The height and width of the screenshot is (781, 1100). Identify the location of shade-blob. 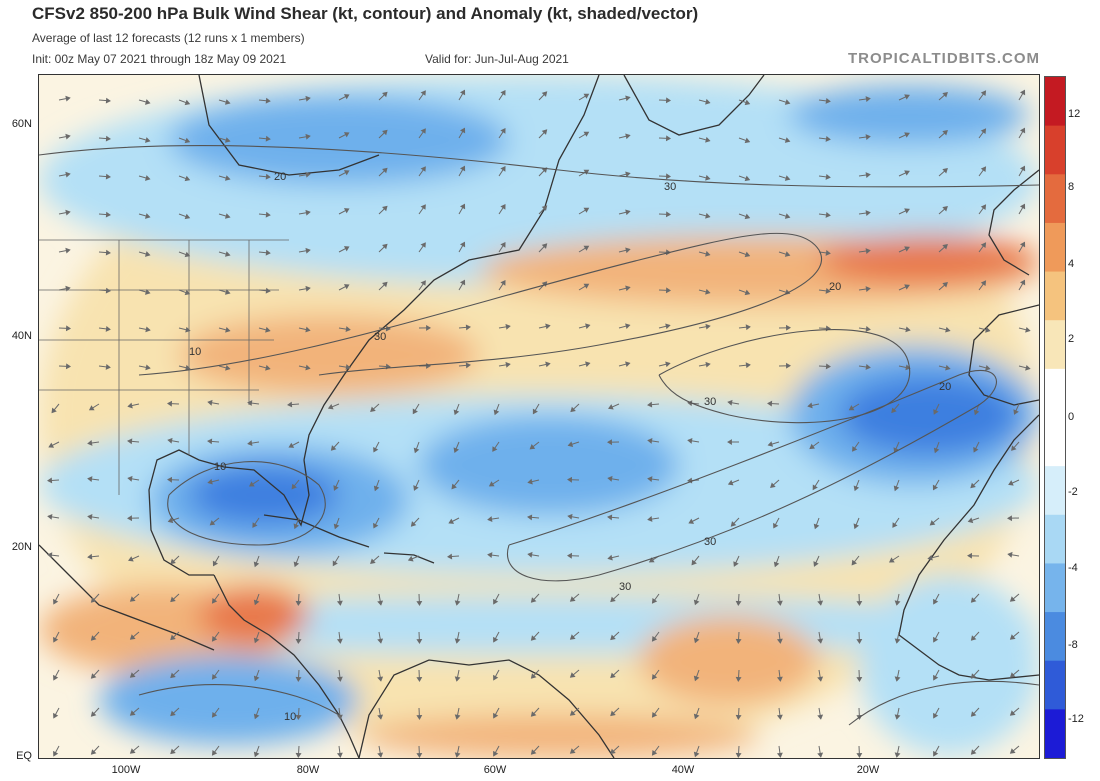
(339, 140).